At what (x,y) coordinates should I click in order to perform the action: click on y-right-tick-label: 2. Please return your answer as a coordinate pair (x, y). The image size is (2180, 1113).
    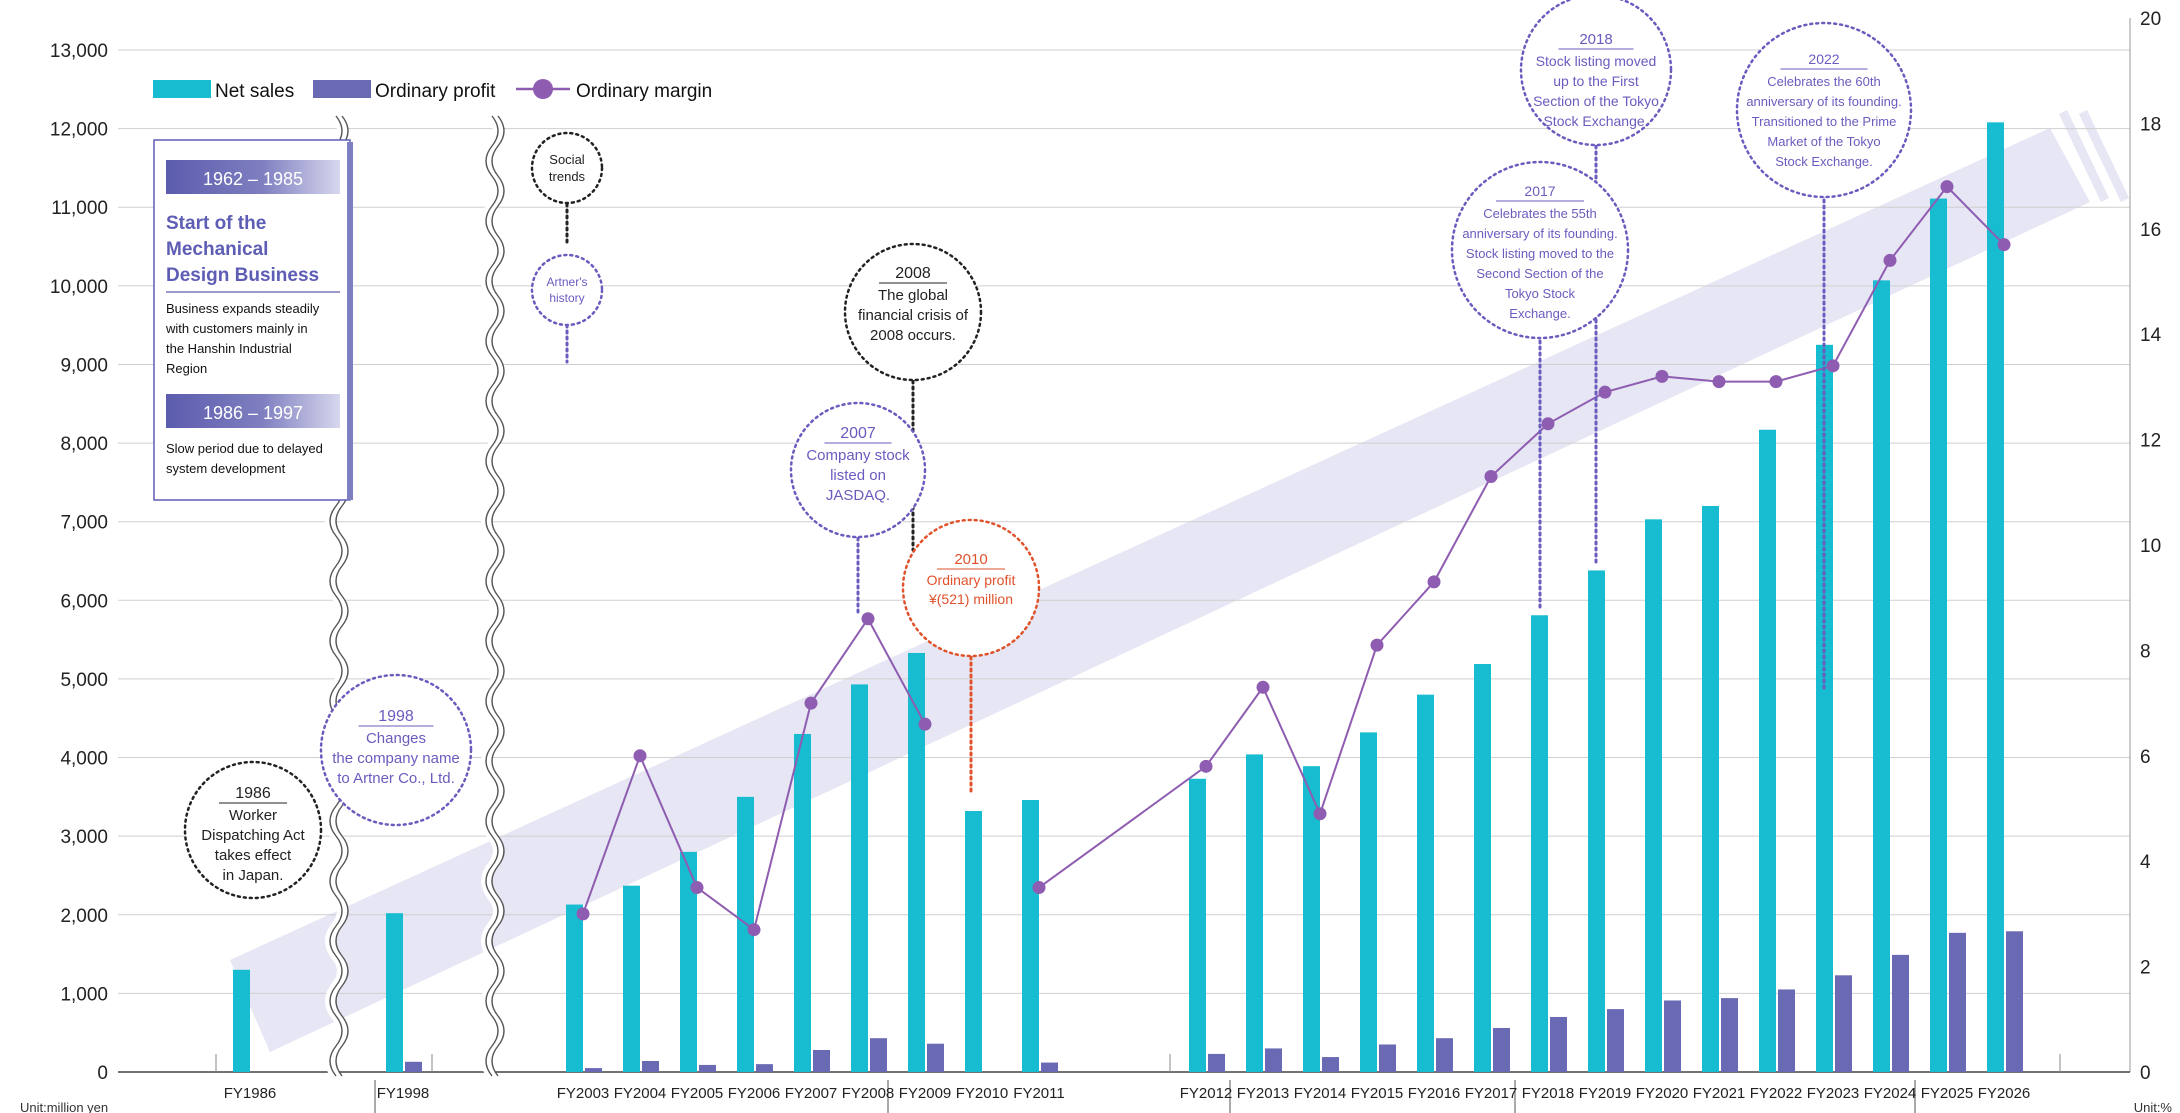
    Looking at the image, I should click on (2145, 968).